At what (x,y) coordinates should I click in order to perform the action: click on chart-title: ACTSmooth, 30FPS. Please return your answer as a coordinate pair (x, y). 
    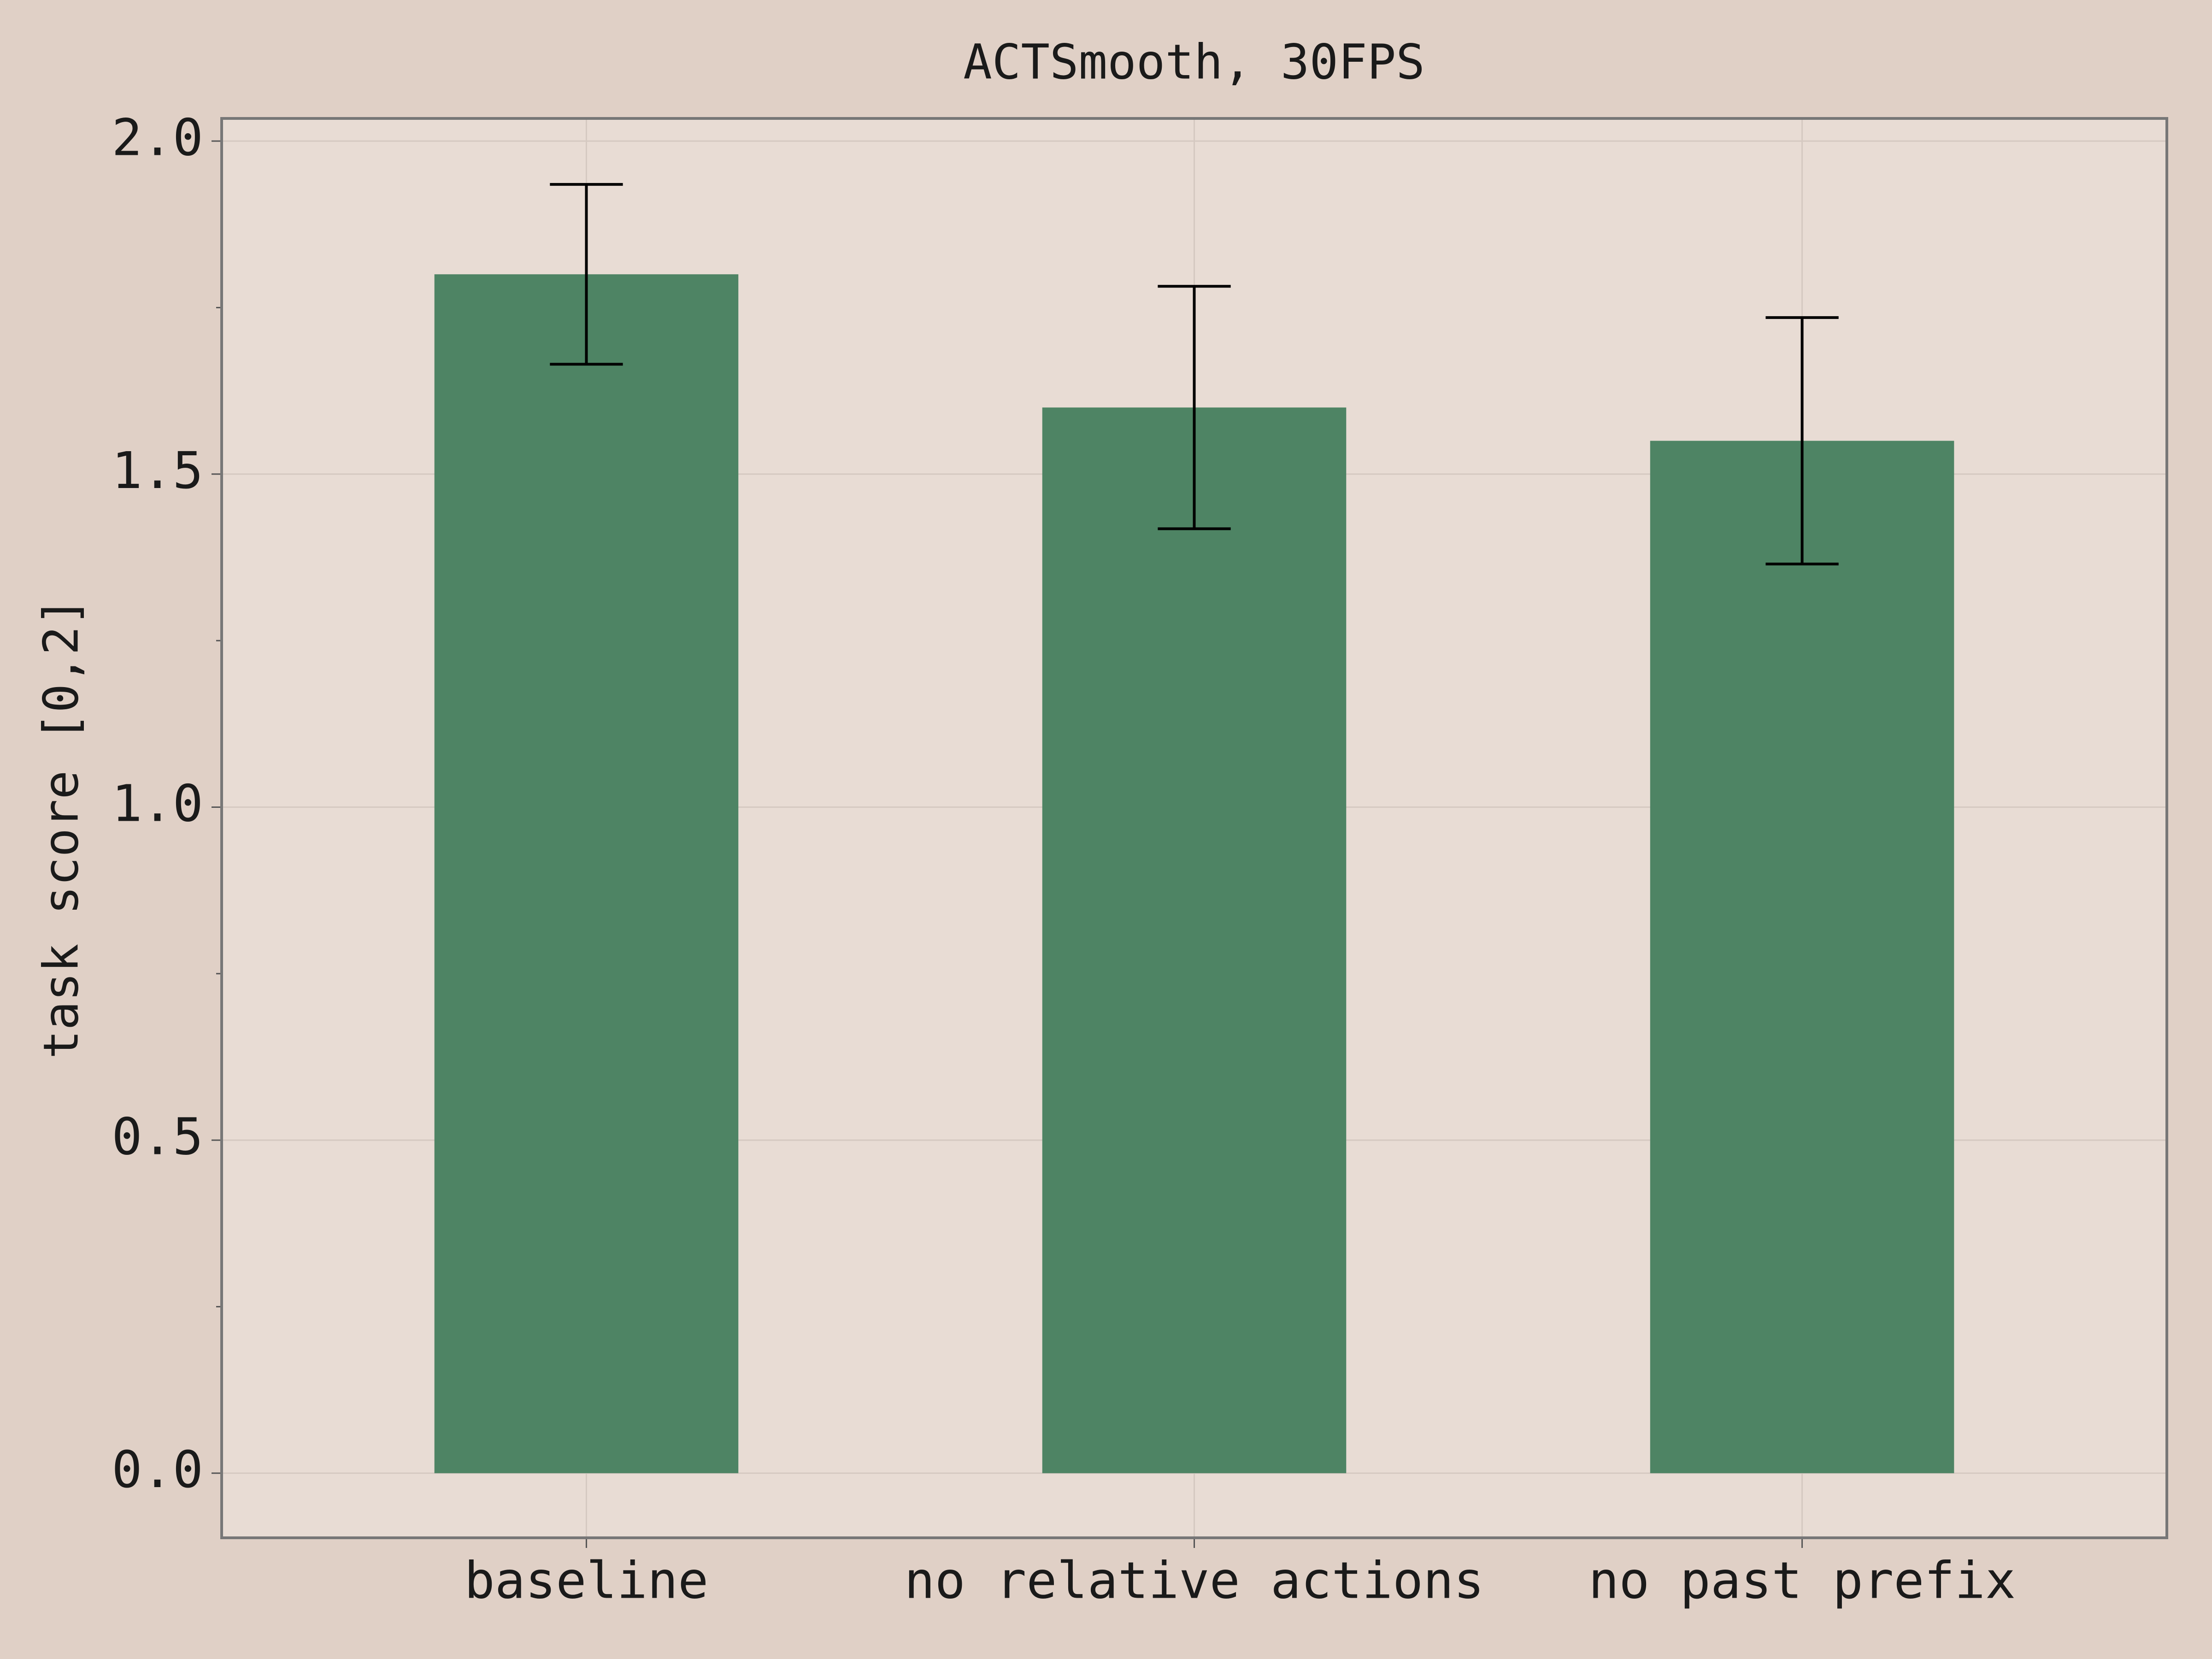
    Looking at the image, I should click on (1194, 62).